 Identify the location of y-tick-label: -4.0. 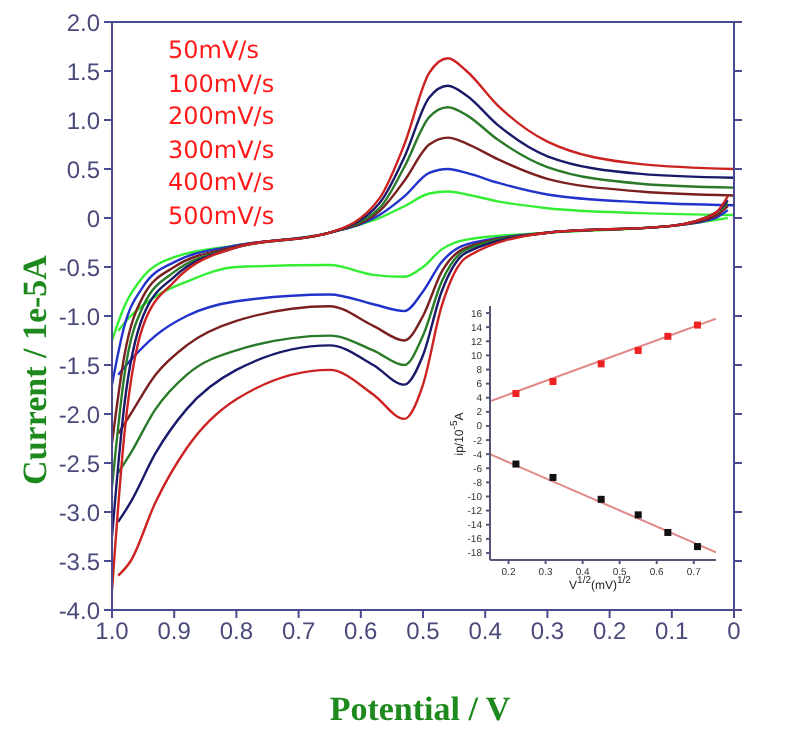
(79, 610).